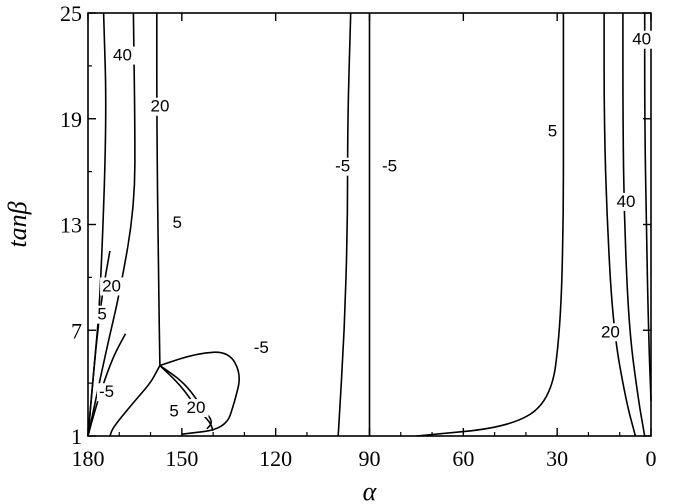 This screenshot has height=504, width=684. I want to click on x-tick-label: 30, so click(557, 458).